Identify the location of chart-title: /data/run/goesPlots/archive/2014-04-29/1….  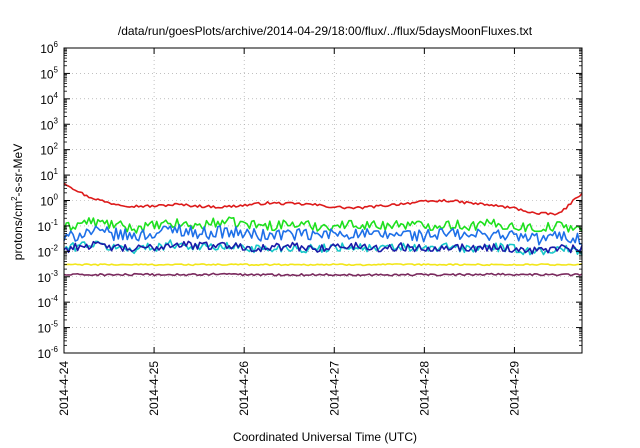
(325, 31).